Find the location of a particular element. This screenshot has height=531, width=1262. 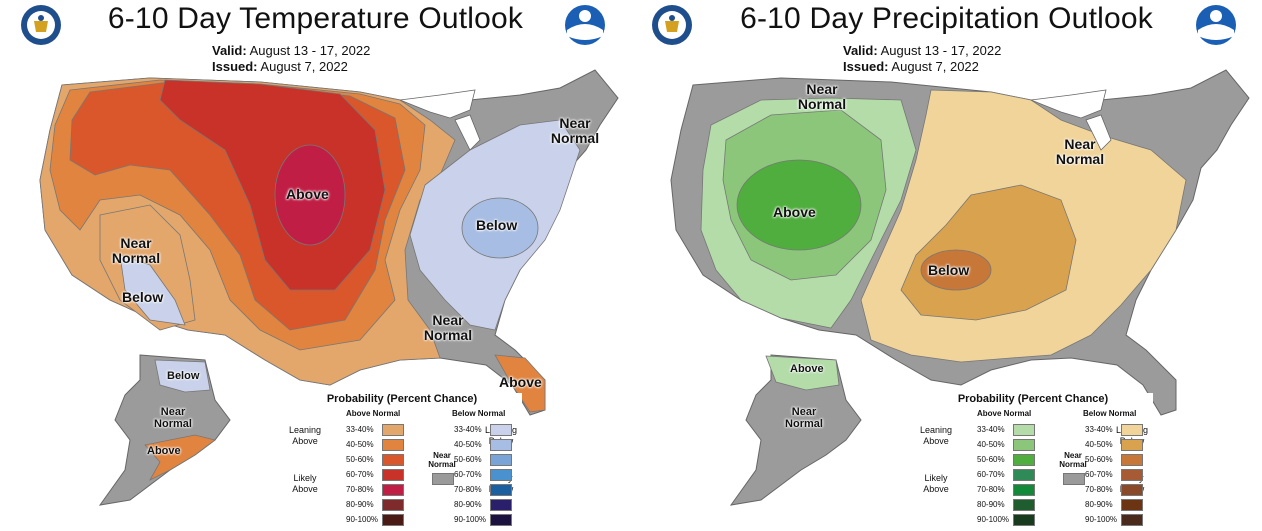

commerce-seal-icon is located at coordinates (41, 25).